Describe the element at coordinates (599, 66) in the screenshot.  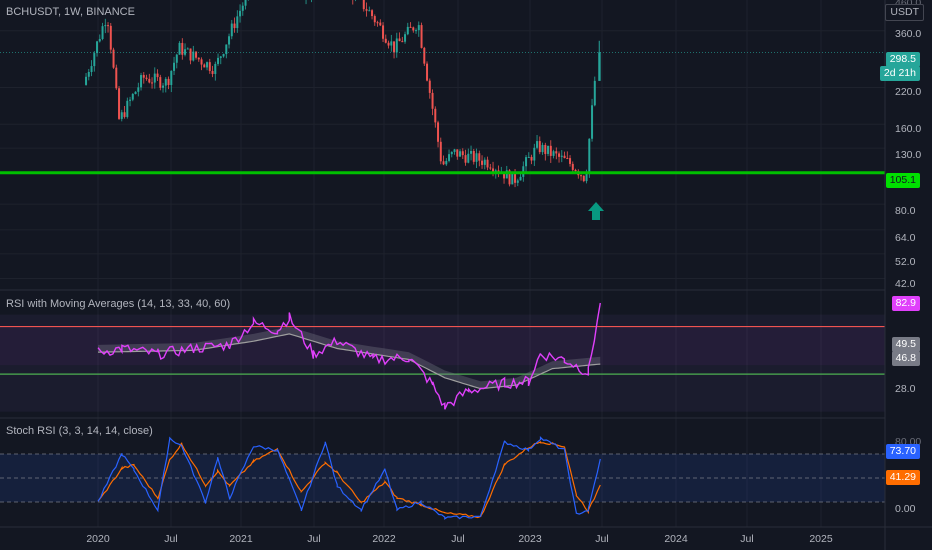
I see `candle-body-last` at that location.